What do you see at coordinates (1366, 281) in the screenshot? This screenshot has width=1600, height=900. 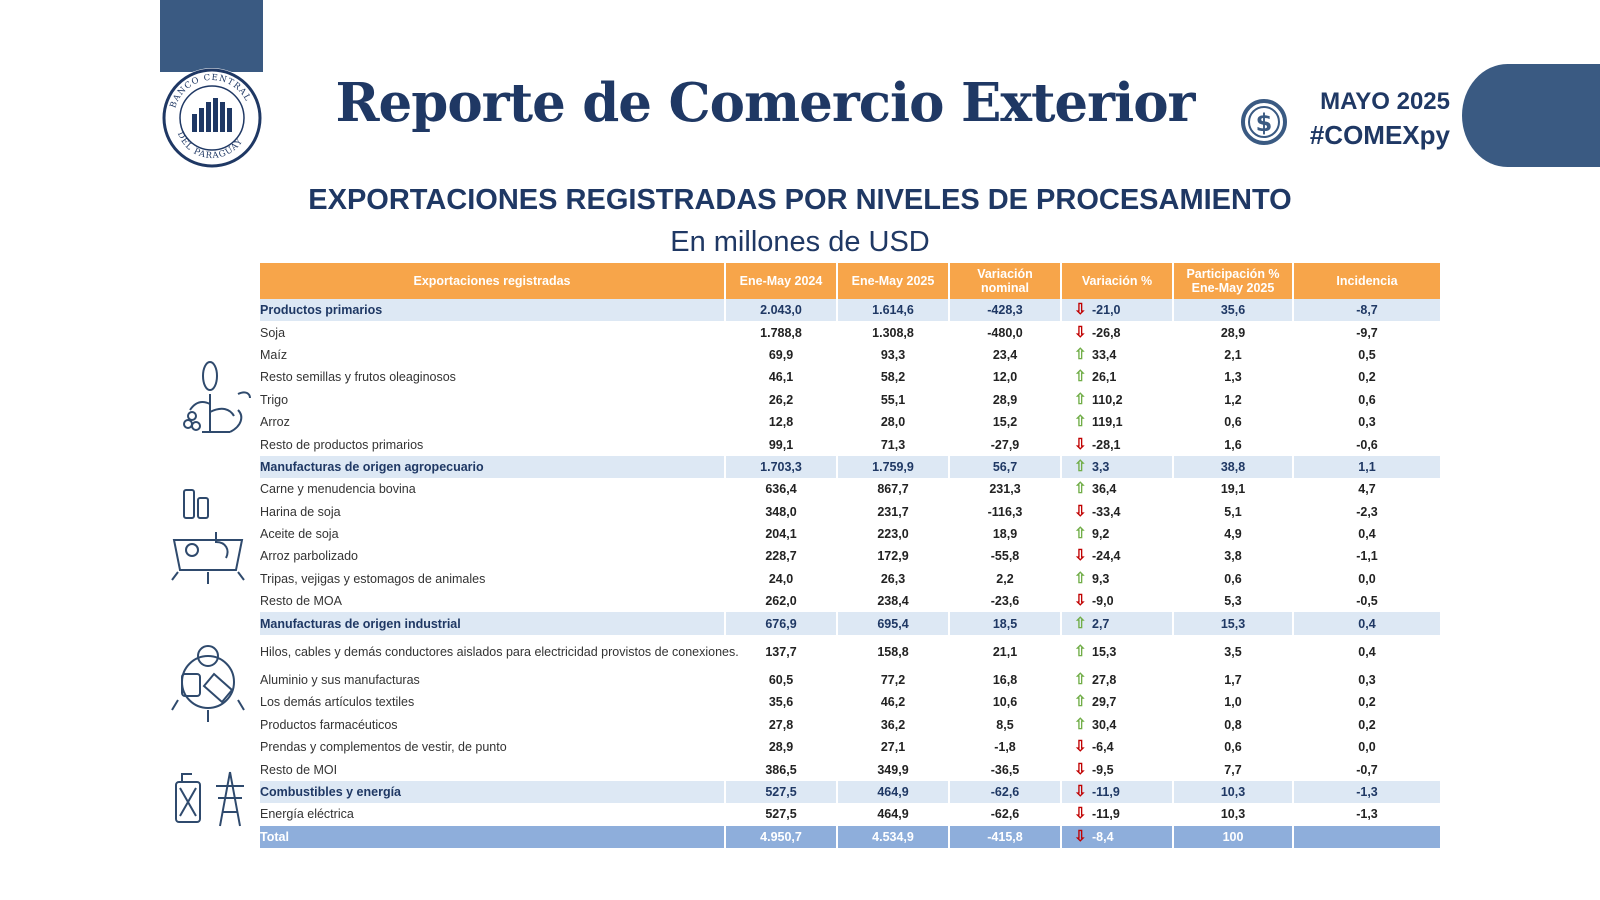 I see `column-header: Incidencia` at bounding box center [1366, 281].